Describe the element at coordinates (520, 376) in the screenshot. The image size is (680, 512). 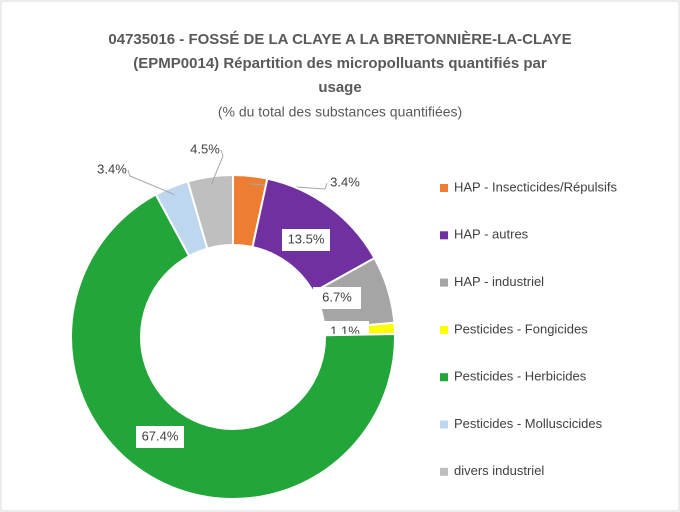
I see `legend-label: Pesticides - Herbicides` at that location.